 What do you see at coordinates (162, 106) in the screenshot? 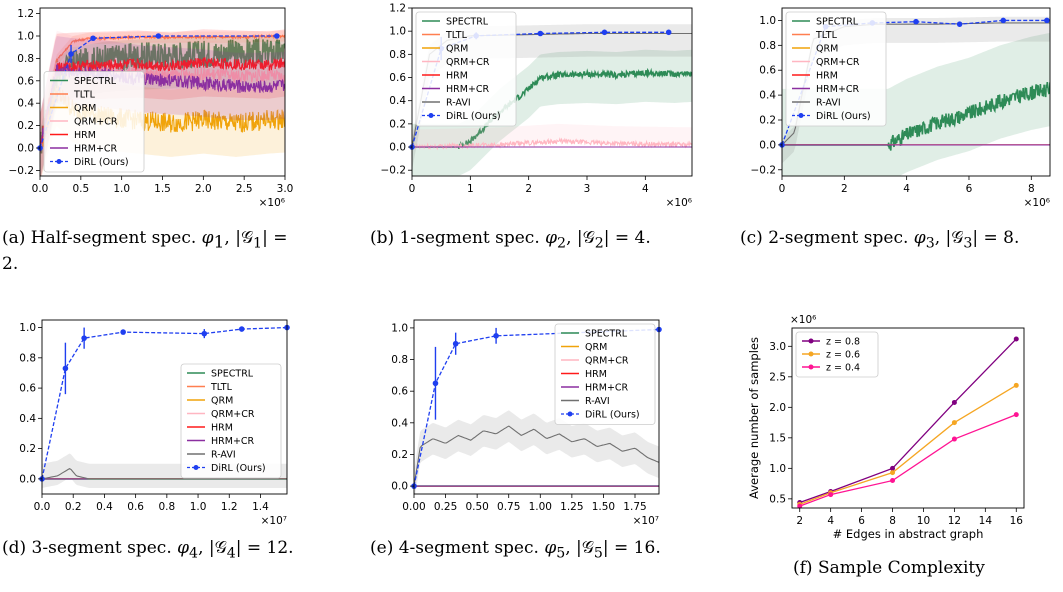
I see `band-hrm-cr` at bounding box center [162, 106].